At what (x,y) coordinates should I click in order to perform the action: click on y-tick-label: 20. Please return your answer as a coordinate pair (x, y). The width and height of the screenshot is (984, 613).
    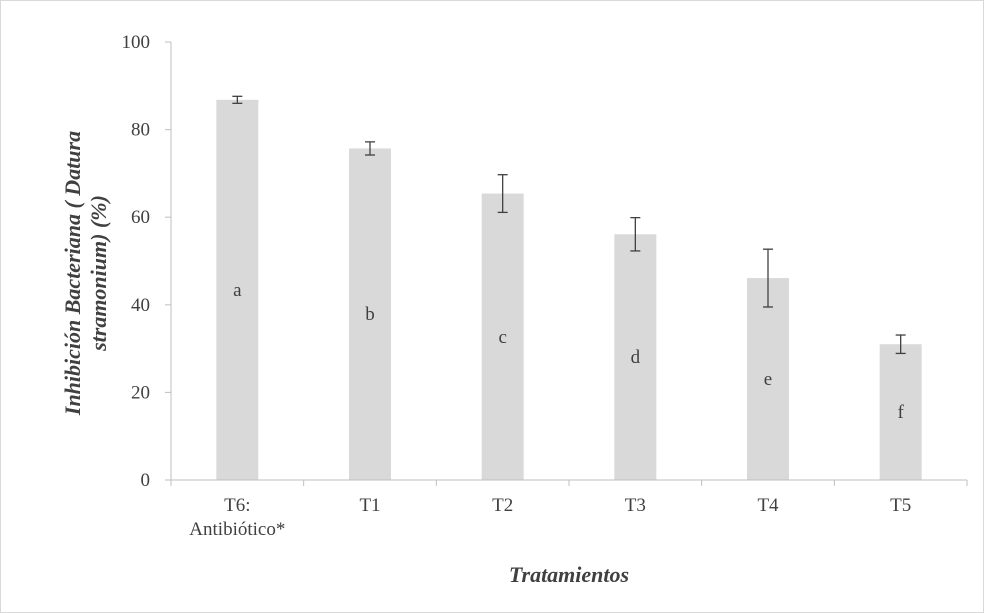
    Looking at the image, I should click on (140, 392).